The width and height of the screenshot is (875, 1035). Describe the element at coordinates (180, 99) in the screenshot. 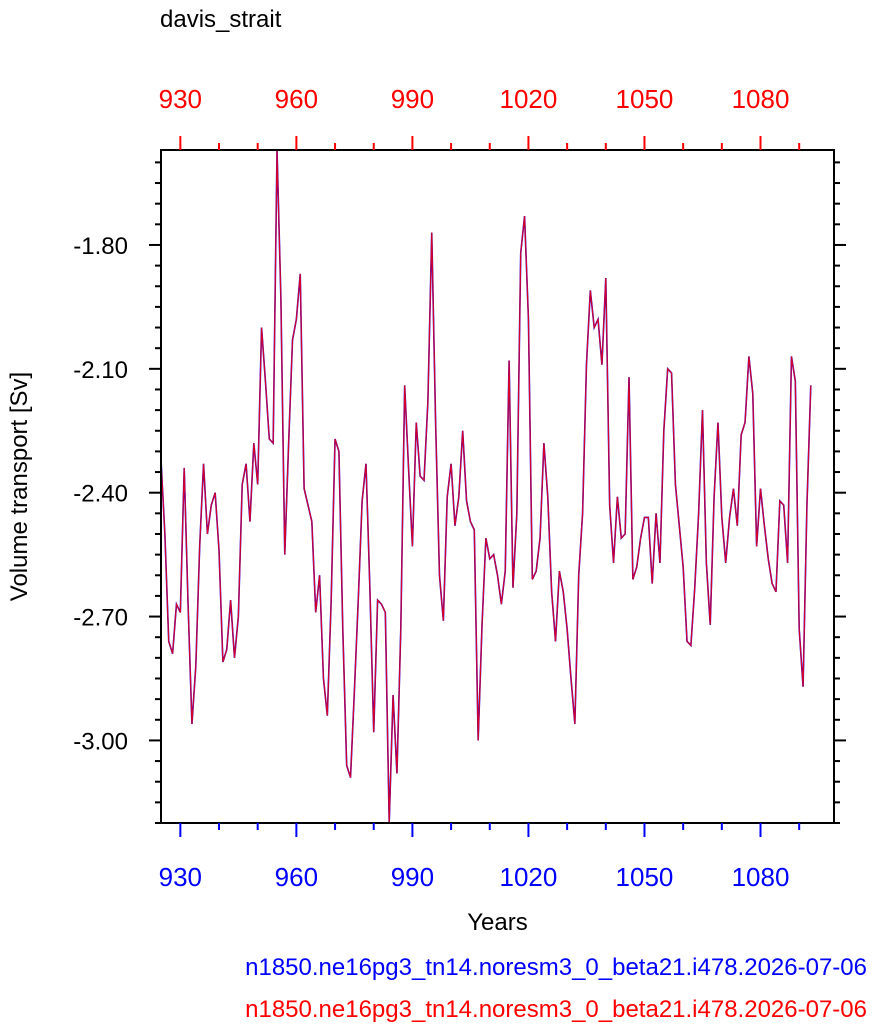

I see `x-tick-label-top: 930` at that location.